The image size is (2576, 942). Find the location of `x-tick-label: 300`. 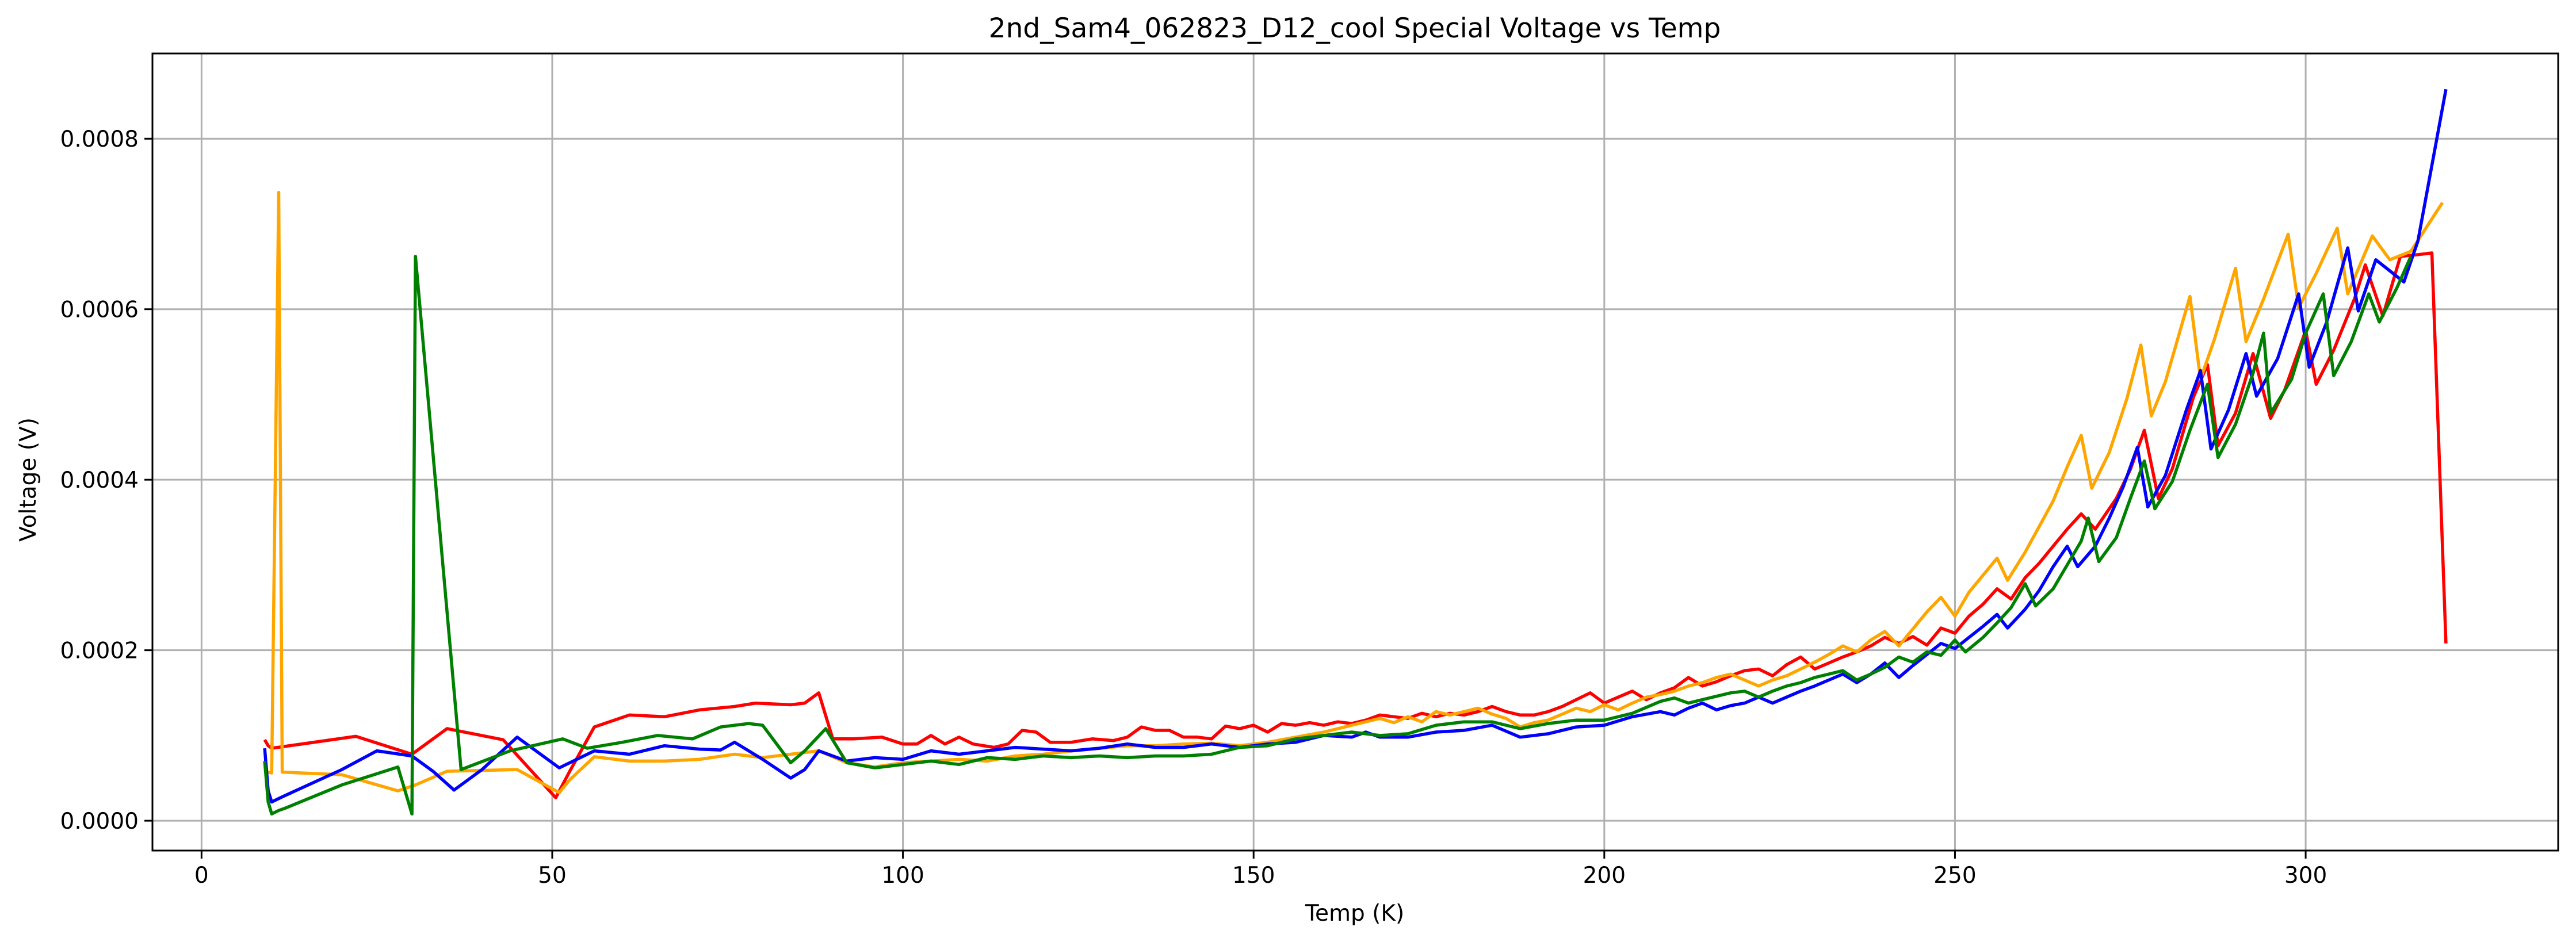

x-tick-label: 300 is located at coordinates (2305, 876).